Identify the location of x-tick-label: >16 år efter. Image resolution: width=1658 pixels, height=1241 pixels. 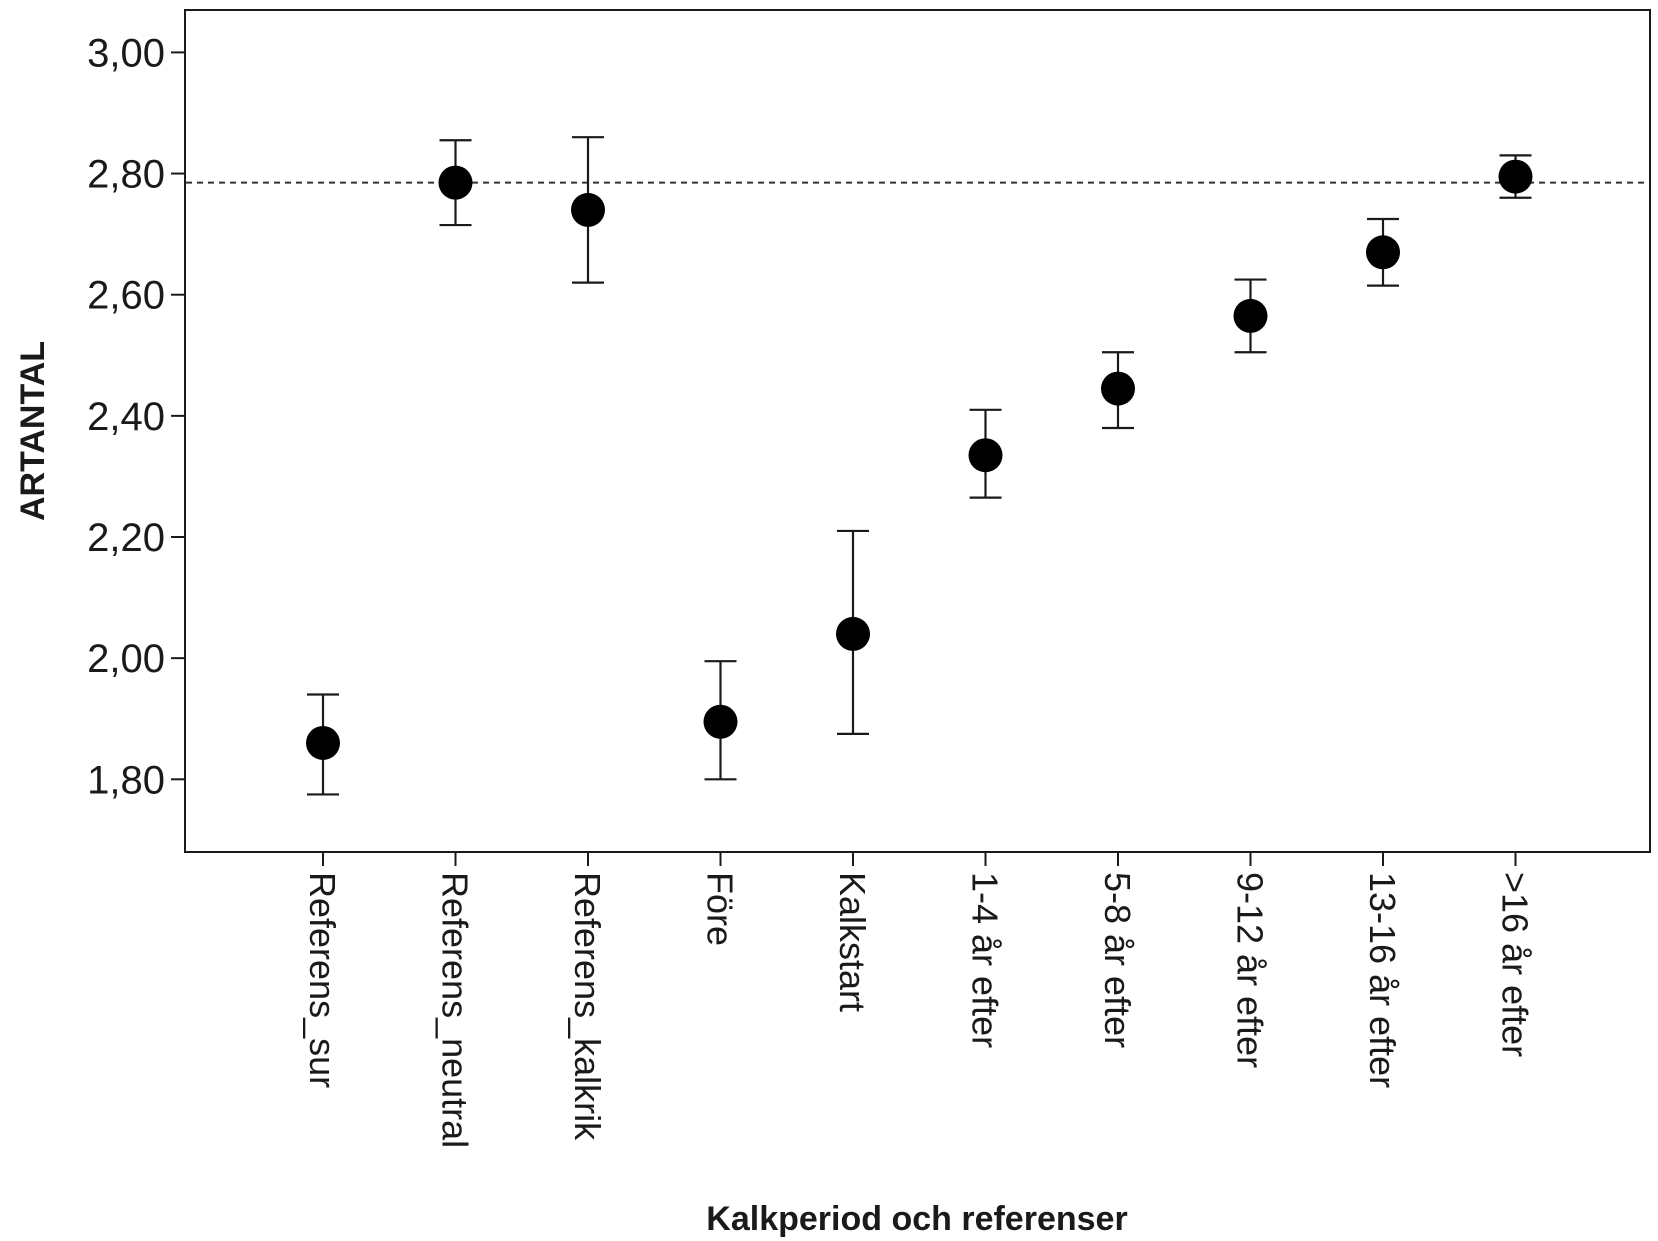
(1515, 964).